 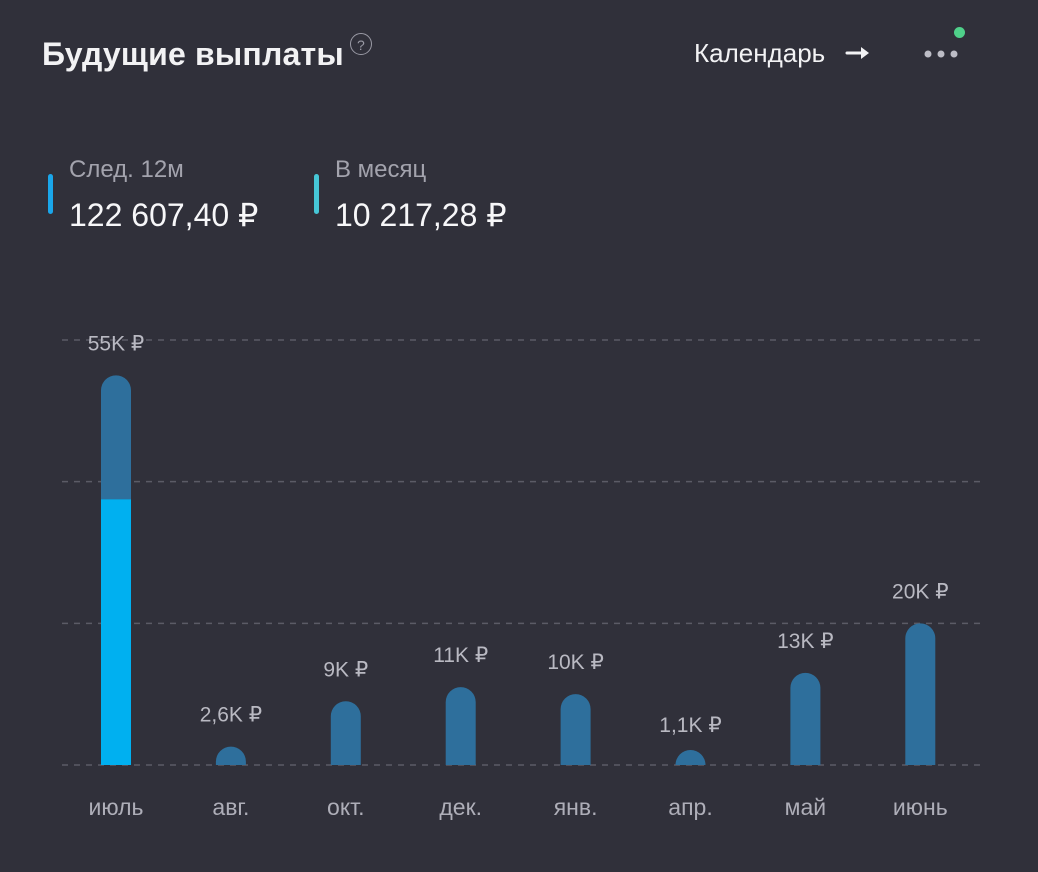 What do you see at coordinates (116, 343) in the screenshot?
I see `bar-value-label: 55K ₽` at bounding box center [116, 343].